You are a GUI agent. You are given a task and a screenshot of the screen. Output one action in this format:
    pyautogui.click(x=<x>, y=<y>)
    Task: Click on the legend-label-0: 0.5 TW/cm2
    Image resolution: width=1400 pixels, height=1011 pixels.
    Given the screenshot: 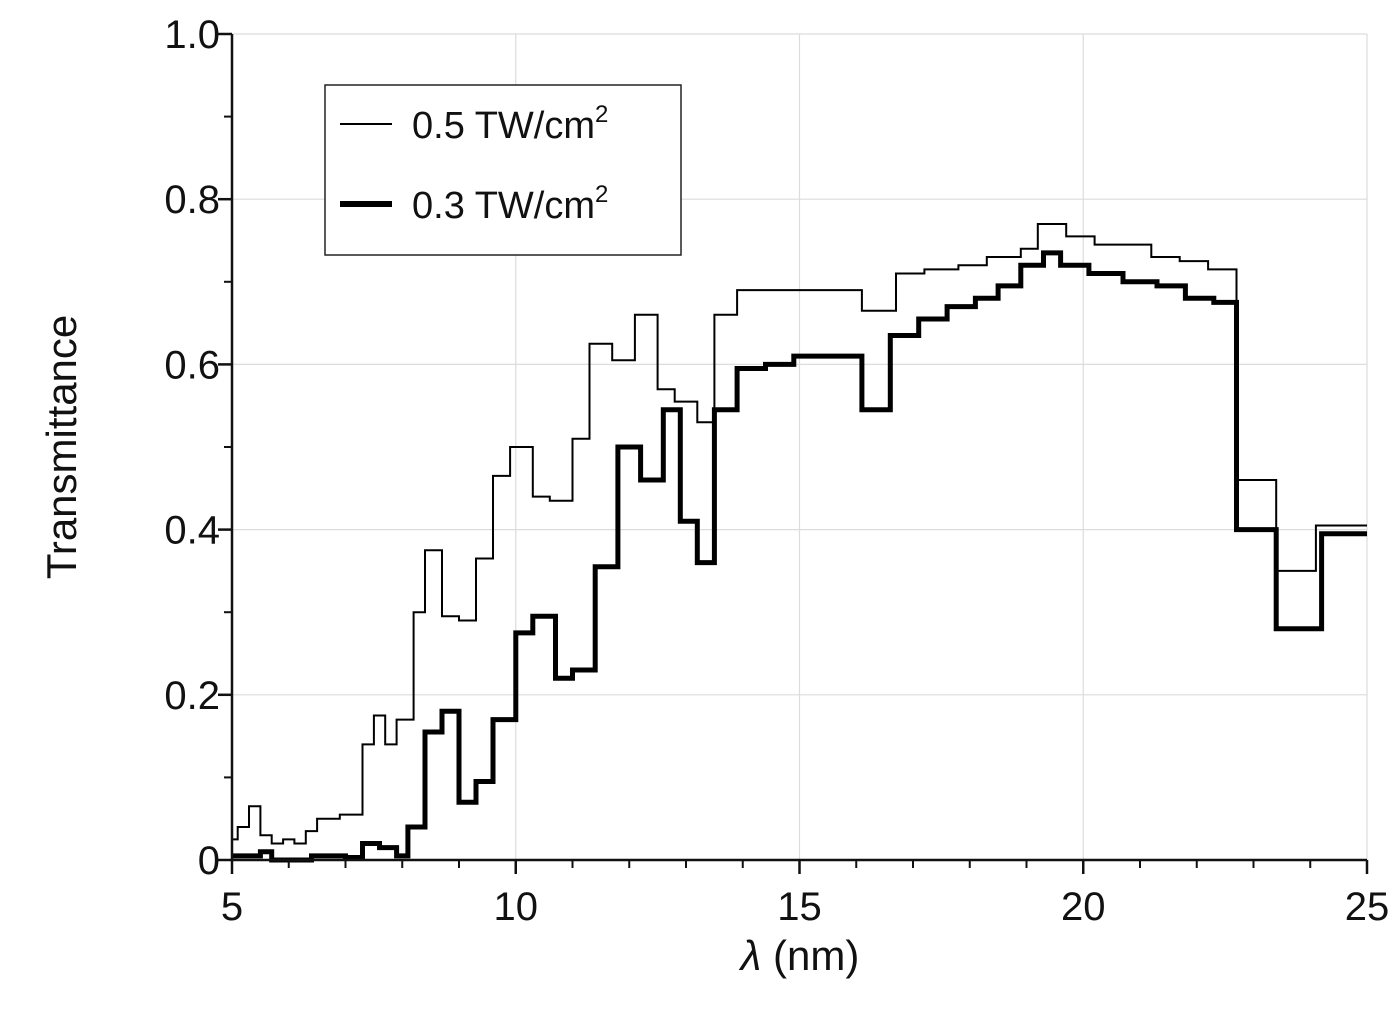 What is the action you would take?
    pyautogui.click(x=510, y=124)
    